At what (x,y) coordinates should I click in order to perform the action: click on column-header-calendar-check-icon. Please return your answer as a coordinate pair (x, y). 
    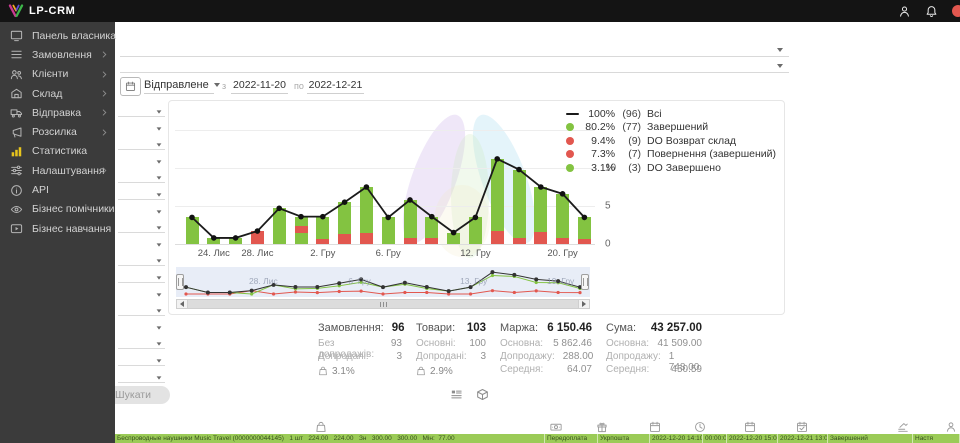
    Looking at the image, I should click on (802, 427).